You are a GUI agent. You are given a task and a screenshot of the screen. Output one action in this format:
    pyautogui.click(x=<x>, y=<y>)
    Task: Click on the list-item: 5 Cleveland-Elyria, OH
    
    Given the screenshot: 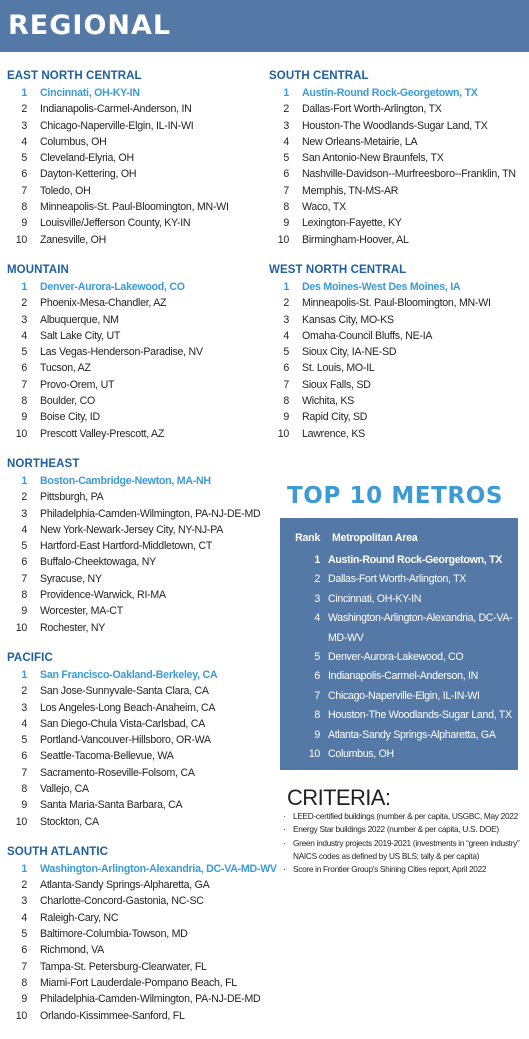 What is the action you would take?
    pyautogui.click(x=138, y=158)
    